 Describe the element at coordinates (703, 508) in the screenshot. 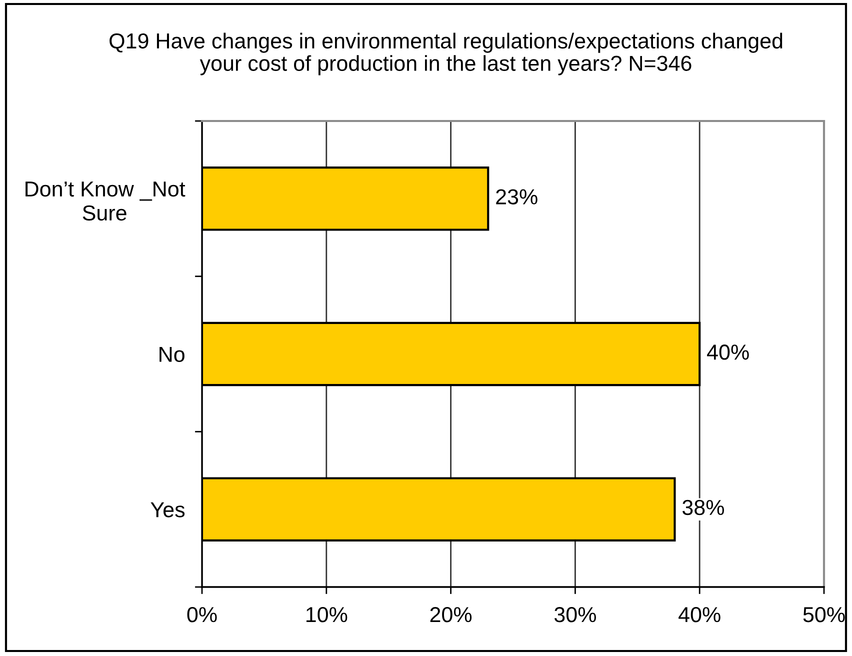

I see `data-label: 38%` at that location.